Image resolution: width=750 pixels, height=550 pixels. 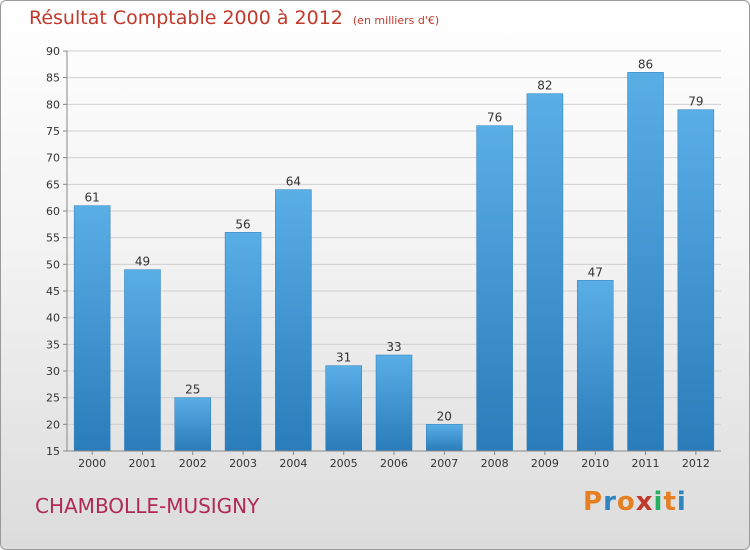 I want to click on y-tick-label: 65, so click(x=53, y=184).